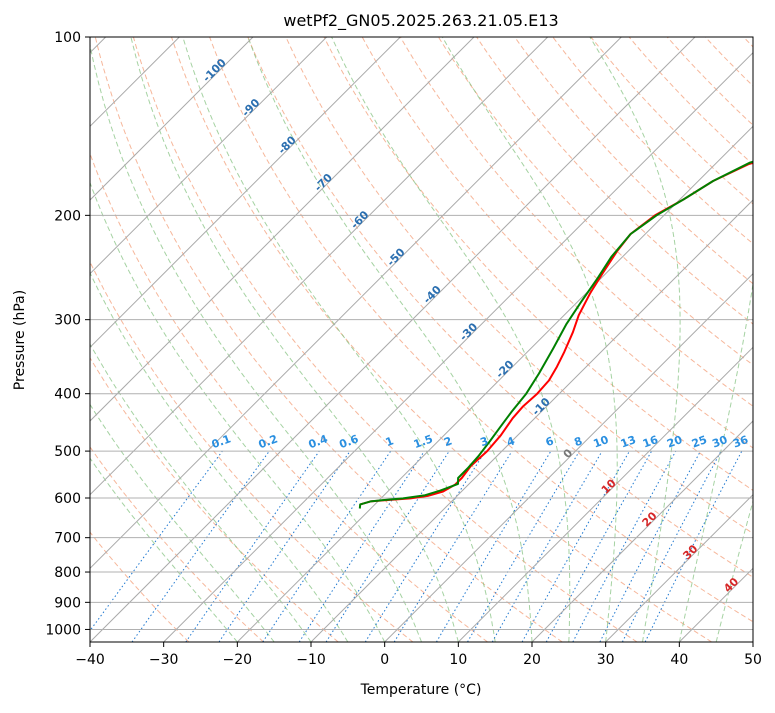 Image resolution: width=775 pixels, height=713 pixels. Describe the element at coordinates (90, 660) in the screenshot. I see `x-tick-label: −40` at that location.